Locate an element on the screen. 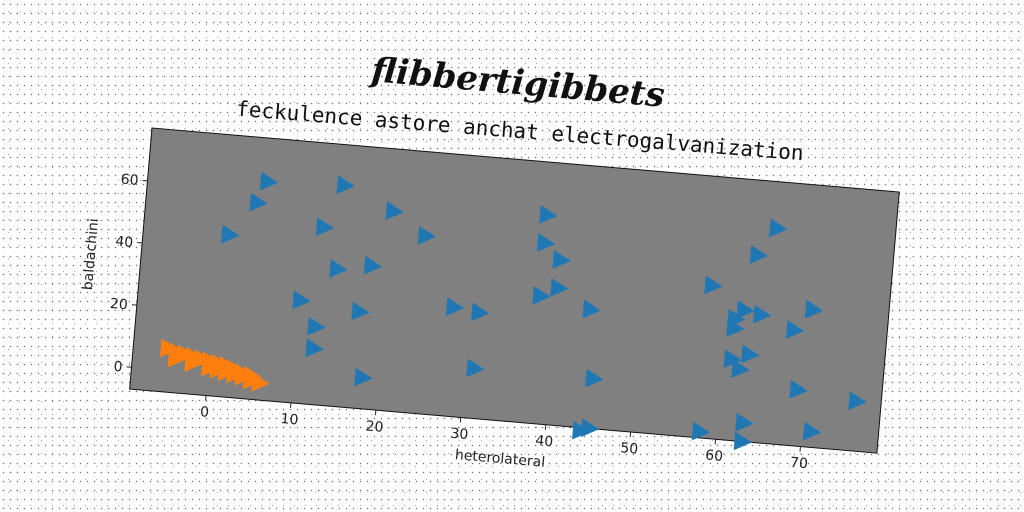 Image resolution: width=1024 pixels, height=512 pixels. x-tick-label: 20 is located at coordinates (374, 426).